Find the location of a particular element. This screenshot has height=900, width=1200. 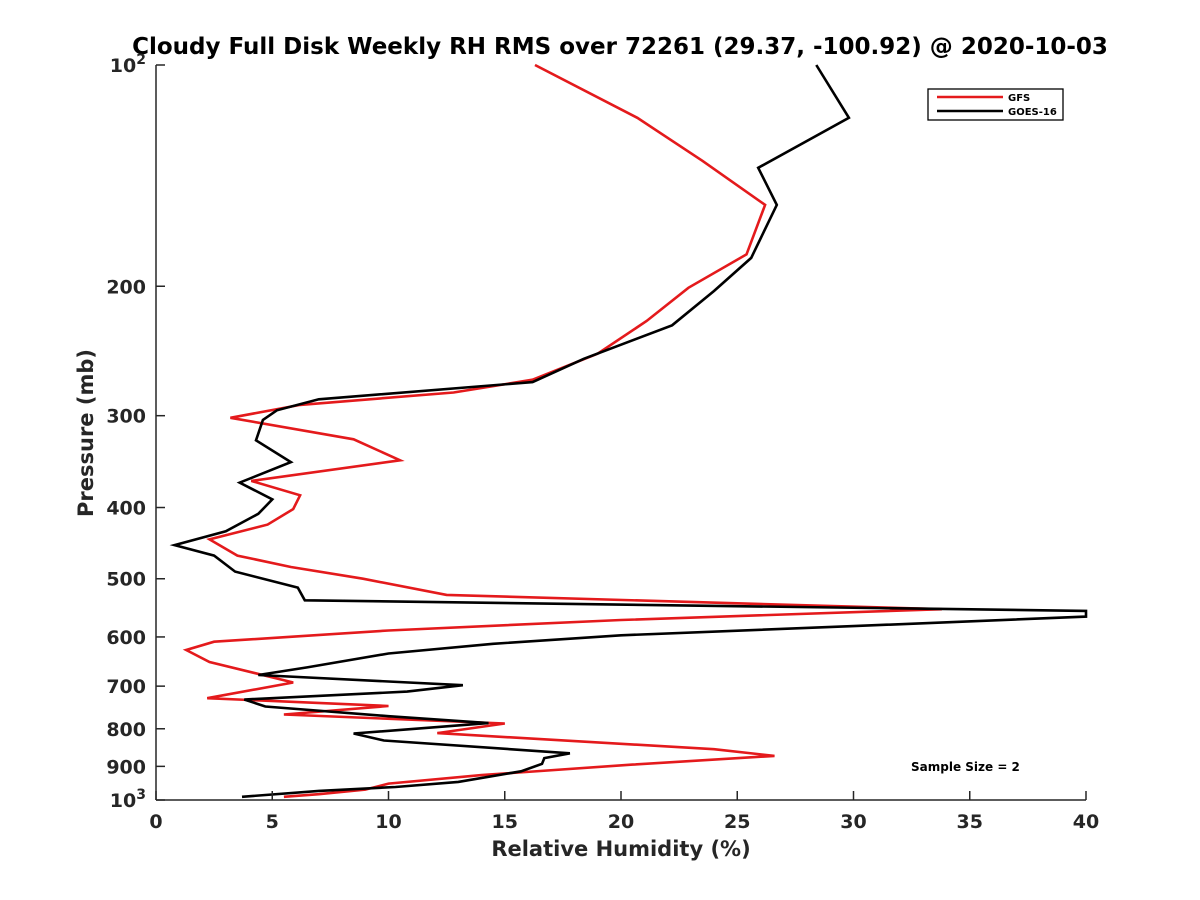

y-tick-label: 700 is located at coordinates (126, 687).